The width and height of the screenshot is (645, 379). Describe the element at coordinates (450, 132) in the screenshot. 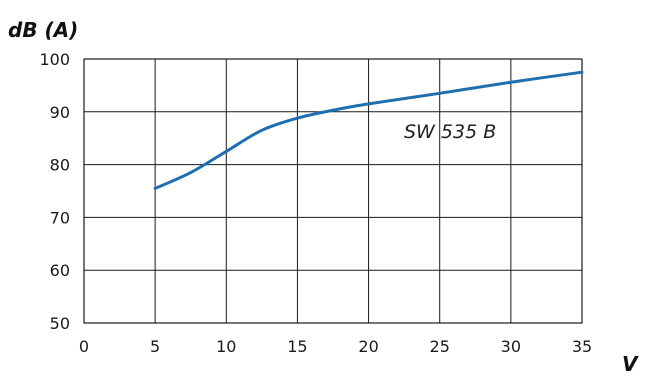

I see `series-label-sw-535-b: SW 535 B` at that location.